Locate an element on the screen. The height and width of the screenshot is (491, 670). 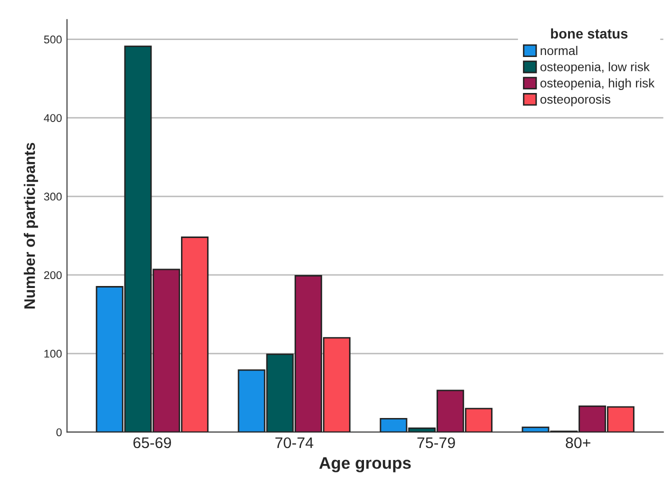
y-tick-label: 400 is located at coordinates (53, 118).